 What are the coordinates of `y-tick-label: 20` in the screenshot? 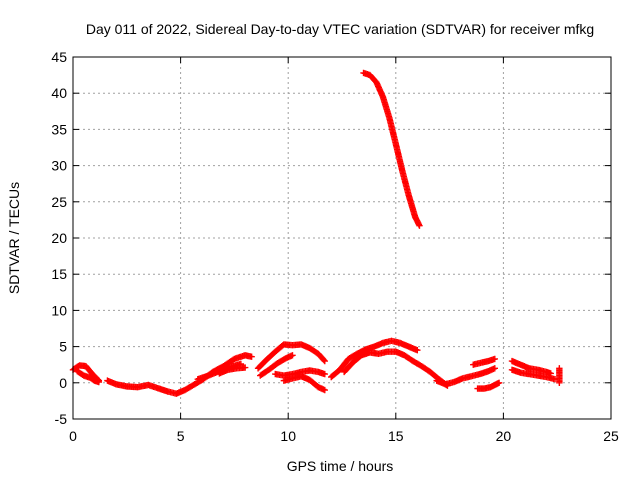 It's located at (59, 238).